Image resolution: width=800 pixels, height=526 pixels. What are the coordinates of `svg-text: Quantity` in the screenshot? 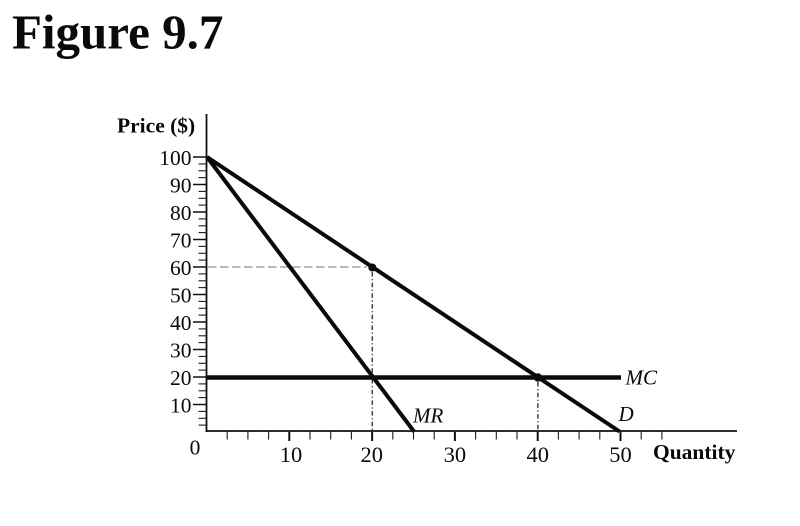 It's located at (694, 452).